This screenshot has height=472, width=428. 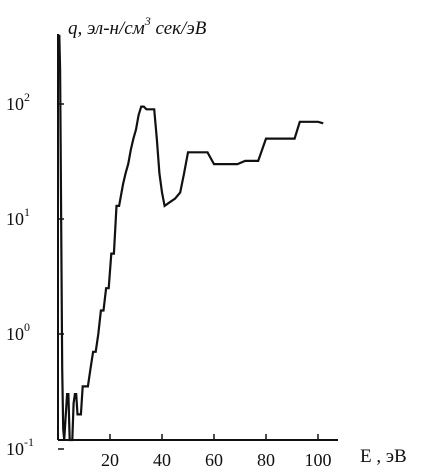 I want to click on x-ticks: 20 40 60 80 100, so click(x=216, y=452).